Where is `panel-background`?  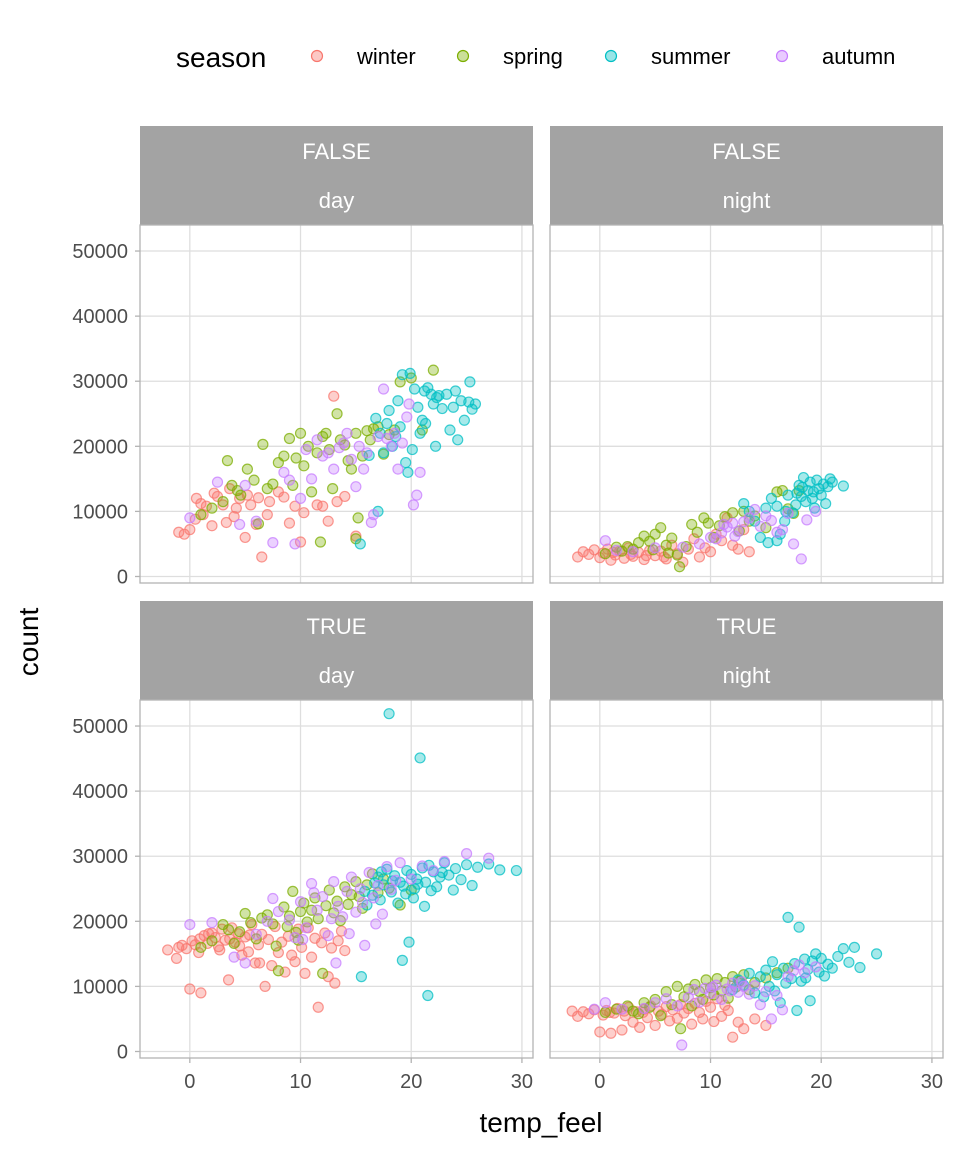
panel-background is located at coordinates (336, 879).